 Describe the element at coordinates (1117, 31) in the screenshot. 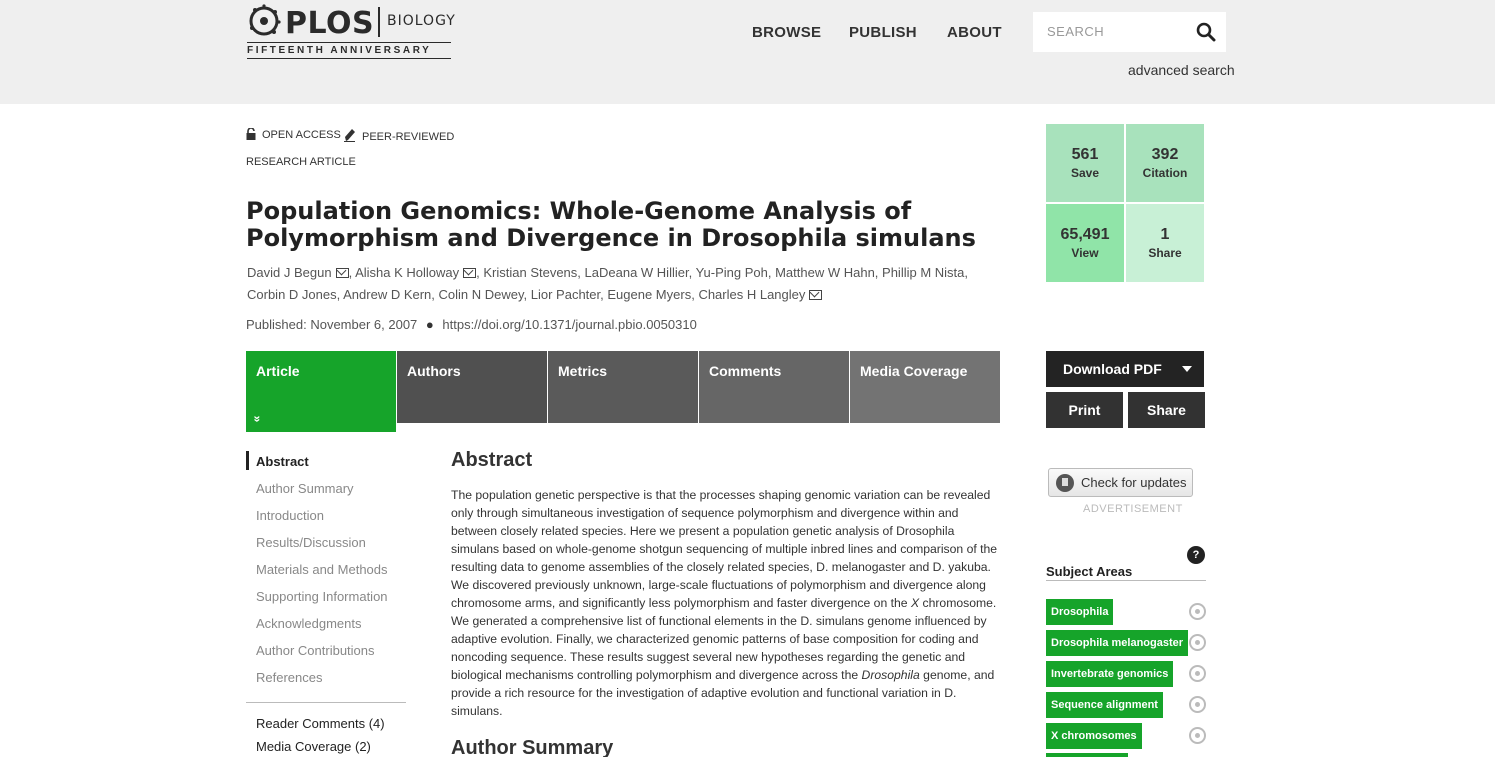

I see `search-input` at that location.